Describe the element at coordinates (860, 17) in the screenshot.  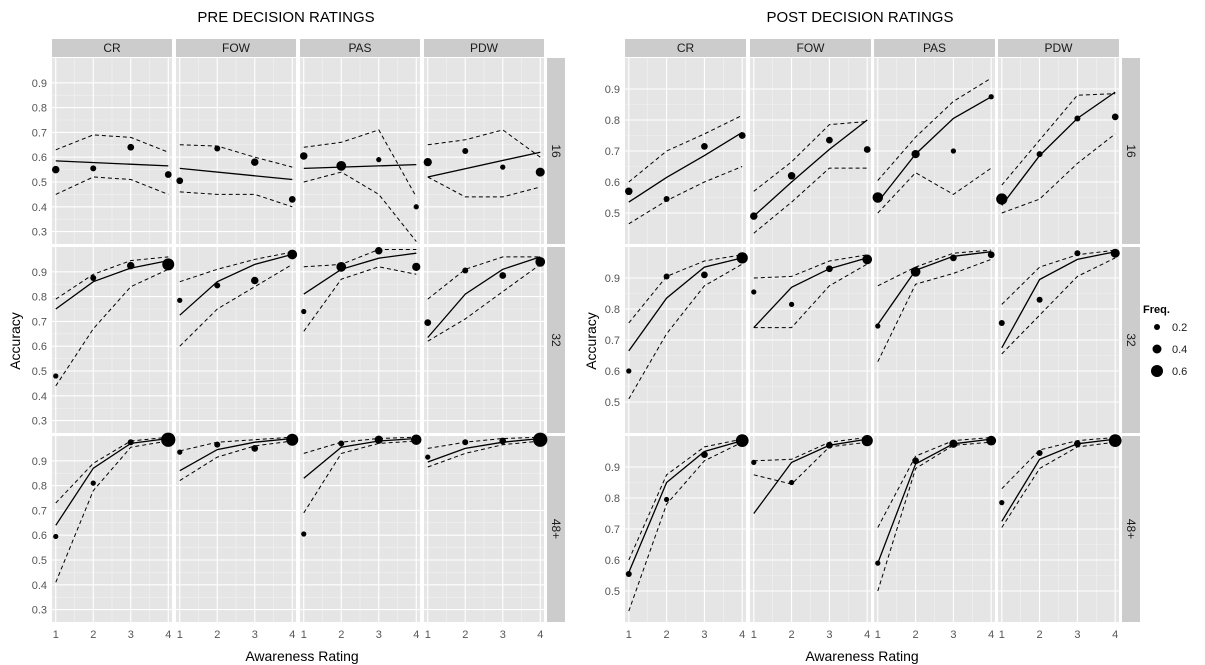
I see `post-decision-title: POST DECISION RATINGS` at that location.